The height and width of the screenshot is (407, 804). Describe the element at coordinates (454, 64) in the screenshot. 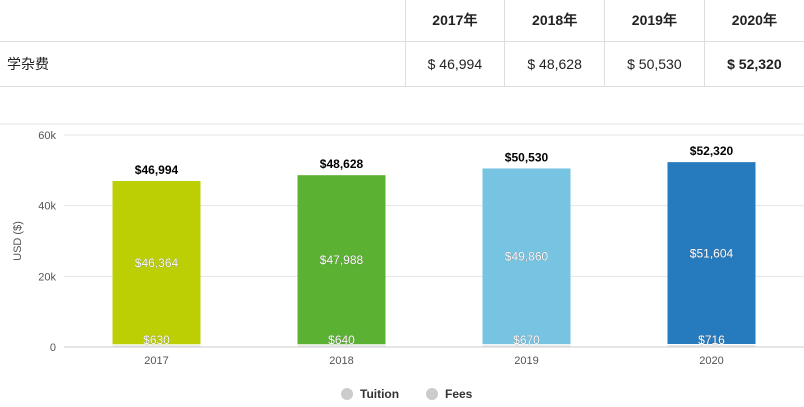

I see `table-cell-2017: $ 46,994` at that location.